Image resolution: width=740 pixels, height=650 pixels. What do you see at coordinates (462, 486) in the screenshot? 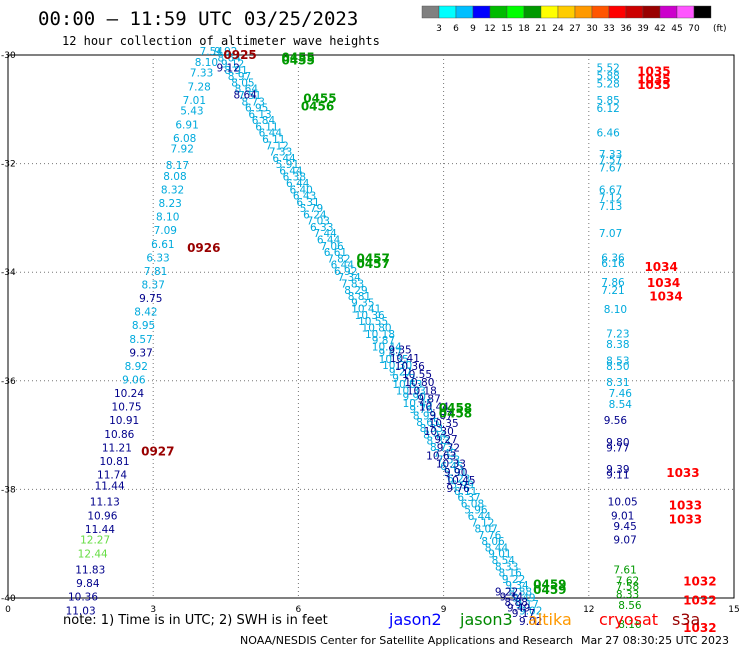
I see `swh-value: 5.99` at bounding box center [462, 486].